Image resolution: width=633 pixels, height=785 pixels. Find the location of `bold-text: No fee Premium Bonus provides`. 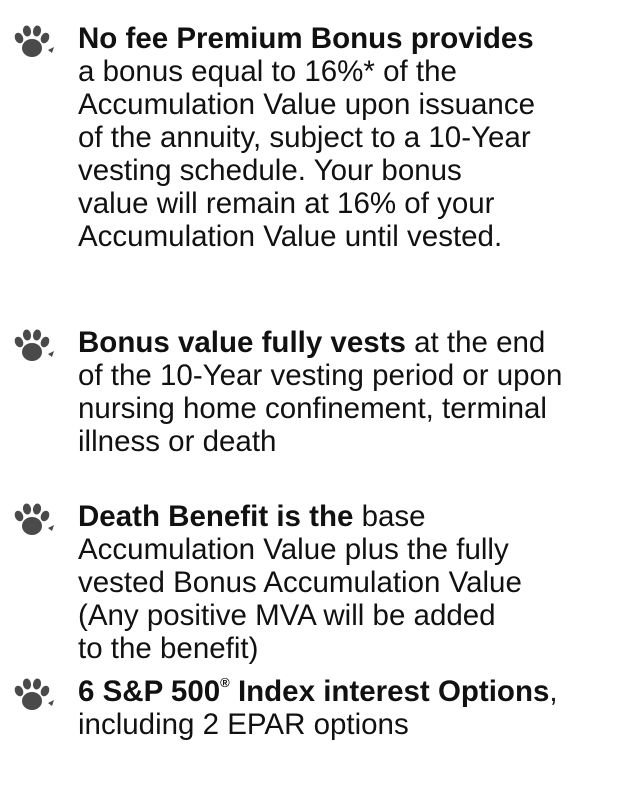

bold-text: No fee Premium Bonus provides is located at coordinates (306, 38).